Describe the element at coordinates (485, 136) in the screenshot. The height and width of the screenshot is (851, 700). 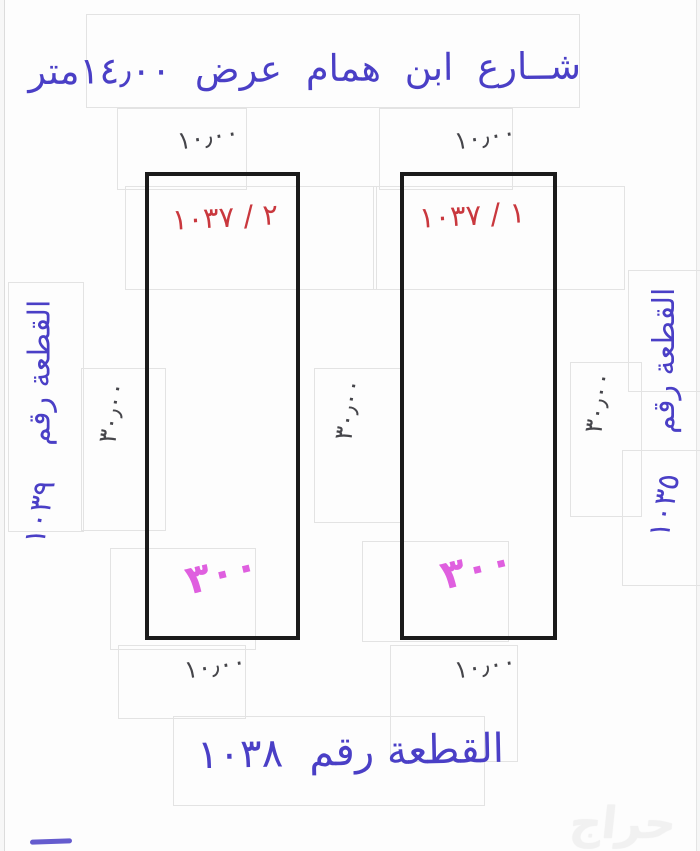
I see `dim-top-right: ١٠٫٠٠` at that location.